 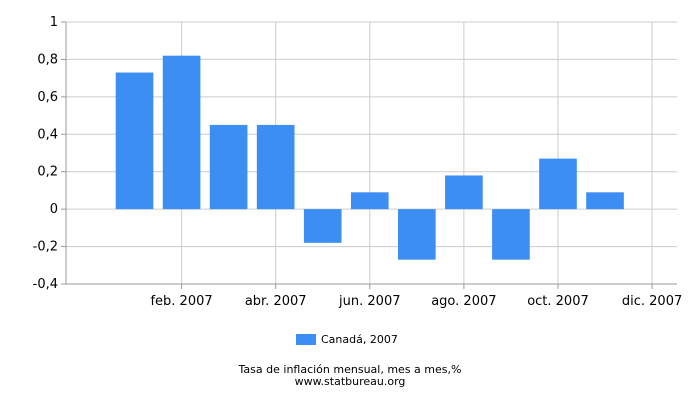 I want to click on y-tick-label: -0,4, so click(x=45, y=284).